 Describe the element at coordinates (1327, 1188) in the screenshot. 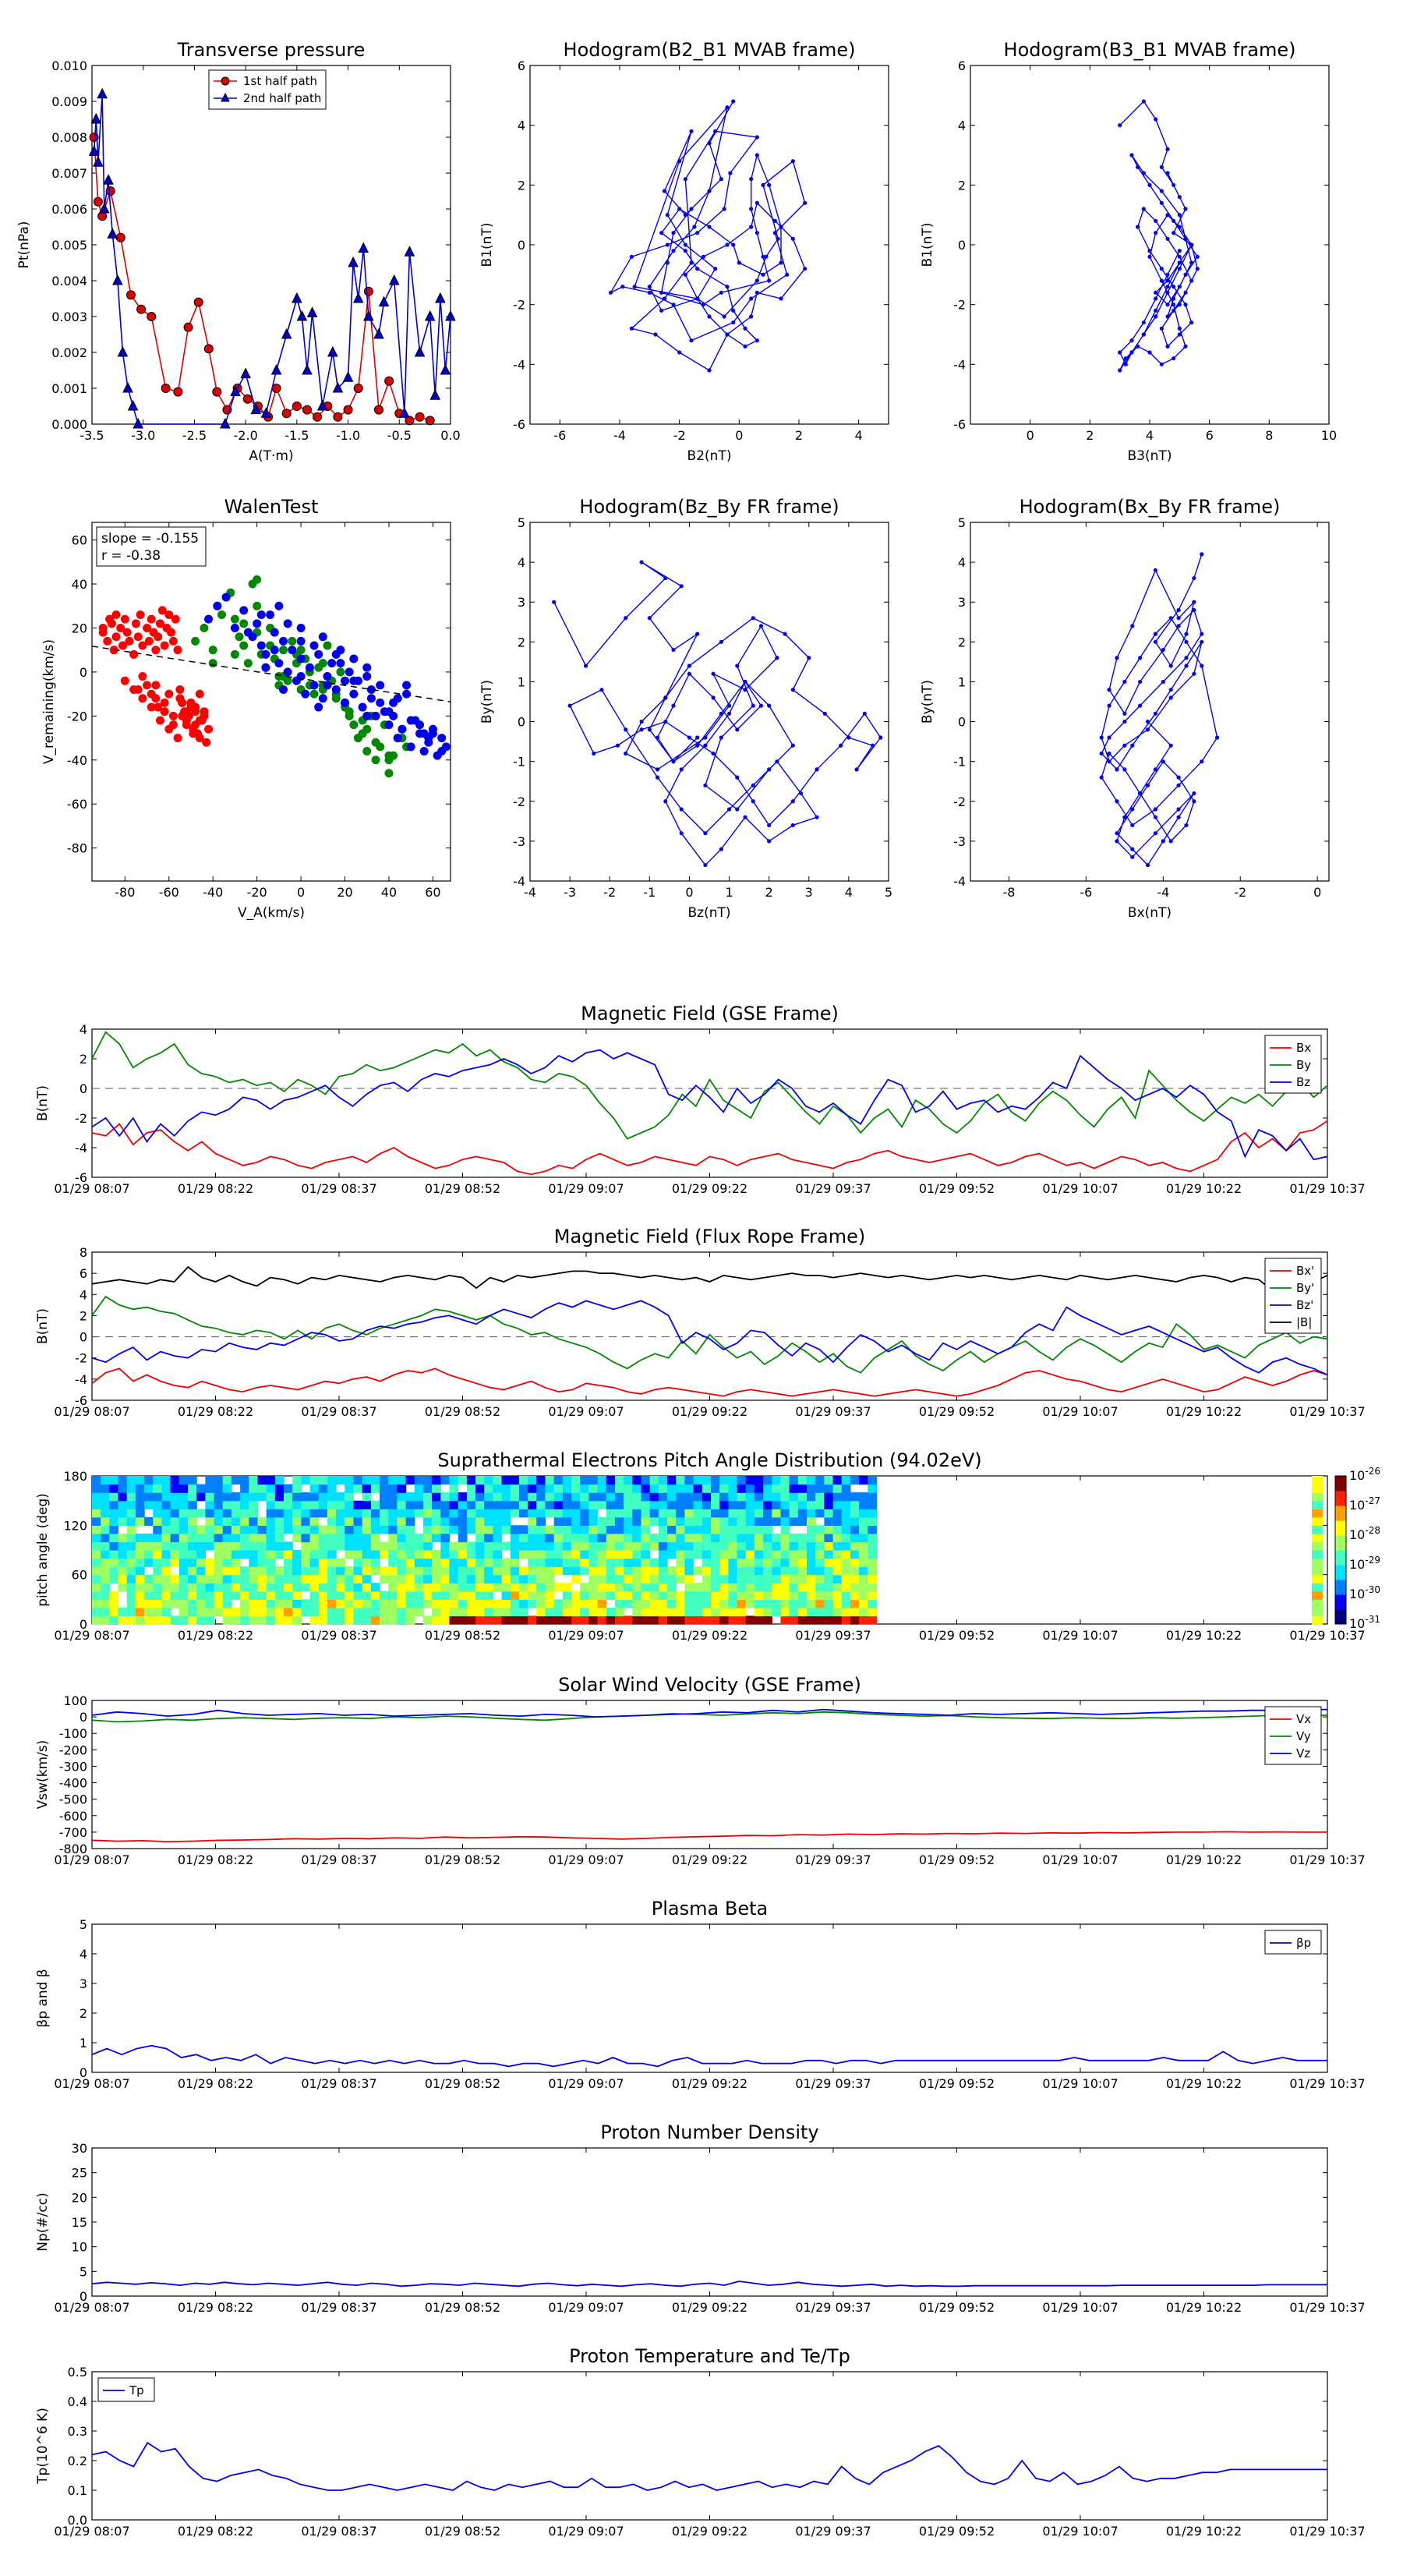

I see `time-tick-label: 01/29 10:37` at that location.